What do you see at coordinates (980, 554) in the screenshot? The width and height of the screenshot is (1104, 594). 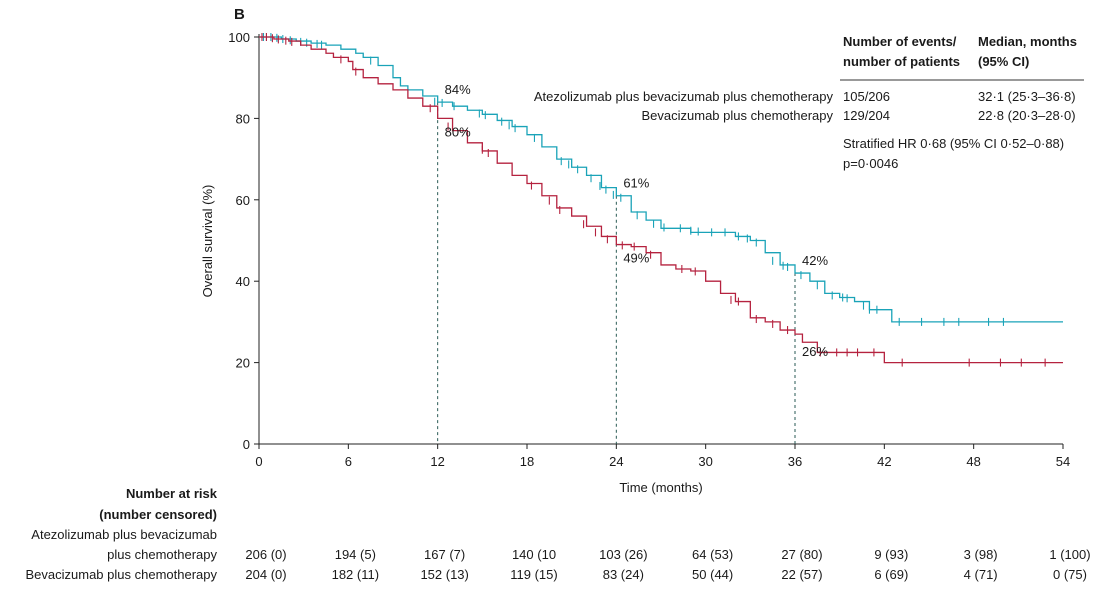 I see `risk-row1-cell: 3 (98)` at bounding box center [980, 554].